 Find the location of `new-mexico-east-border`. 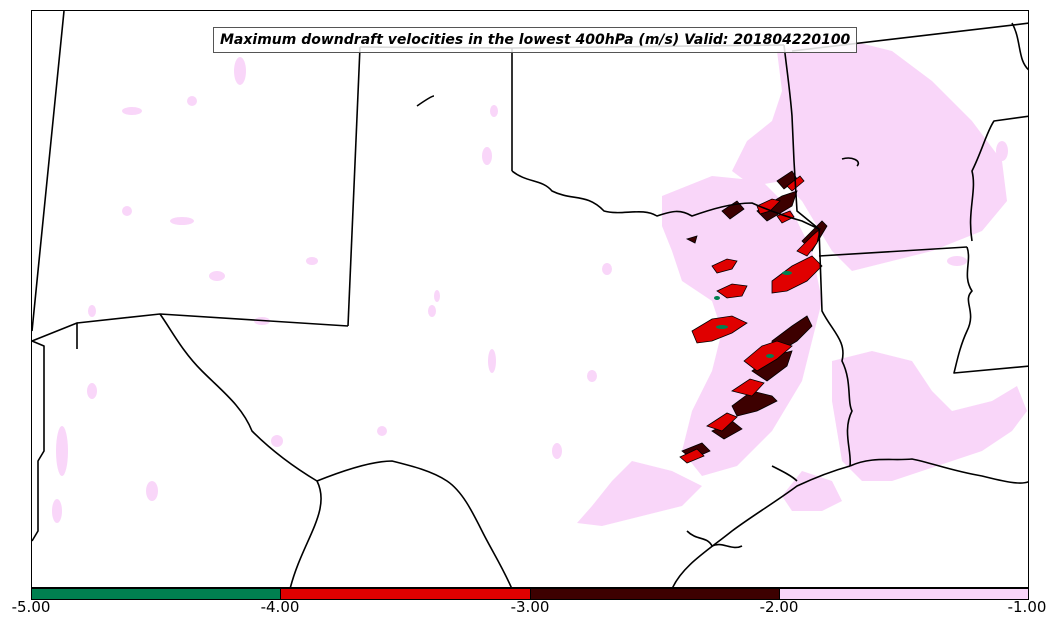

new-mexico-east-border is located at coordinates (354, 186).